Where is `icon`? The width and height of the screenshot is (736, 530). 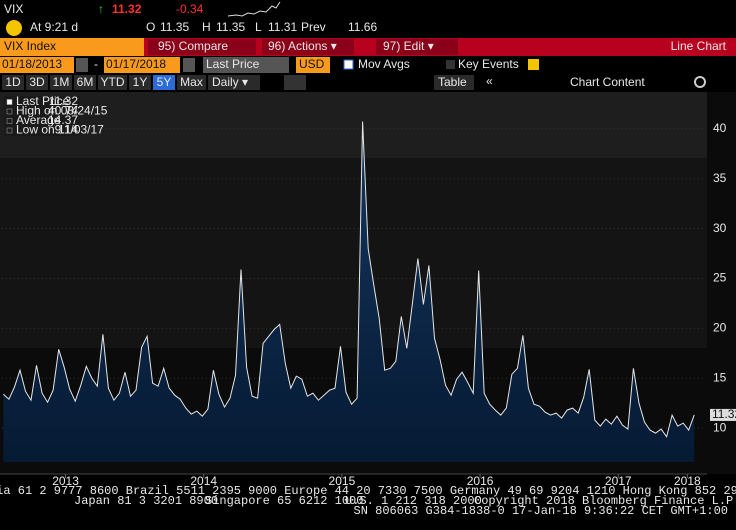
icon is located at coordinates (14, 28).